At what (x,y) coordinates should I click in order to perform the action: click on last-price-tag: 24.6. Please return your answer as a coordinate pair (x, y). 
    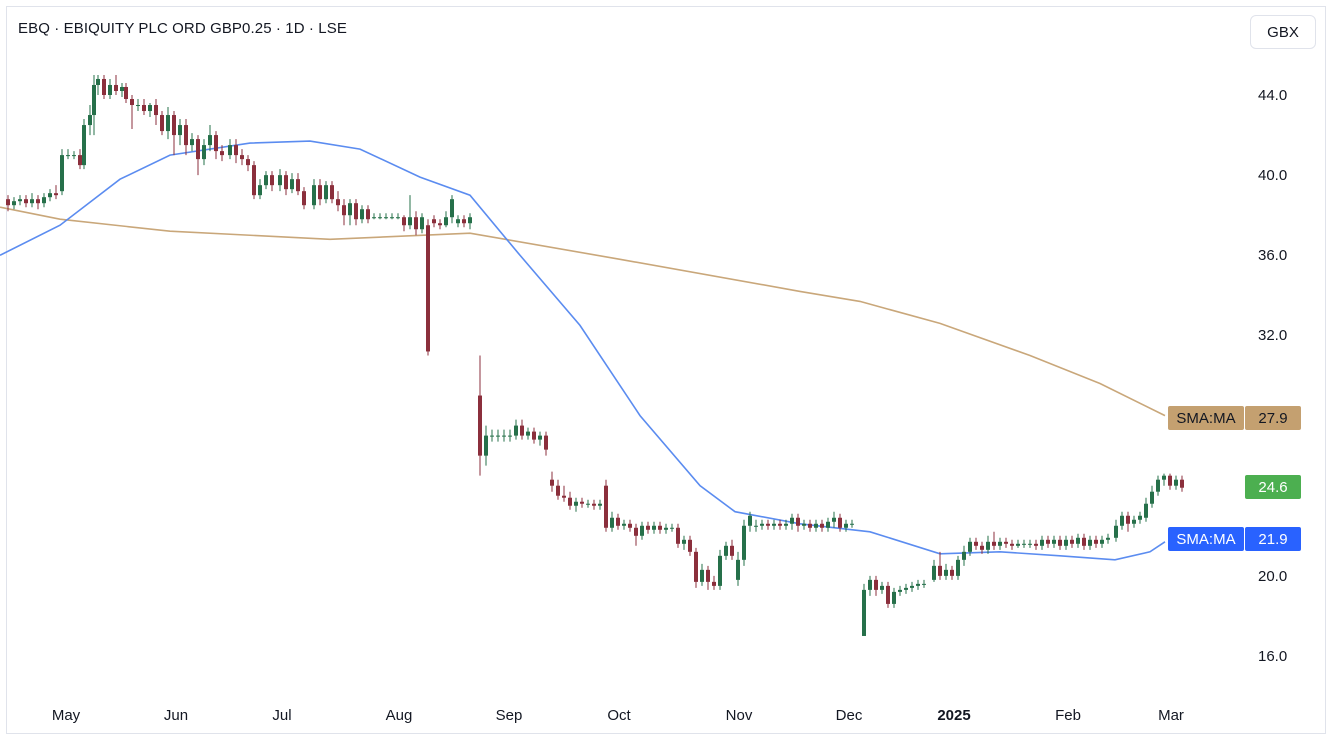
    Looking at the image, I should click on (1273, 487).